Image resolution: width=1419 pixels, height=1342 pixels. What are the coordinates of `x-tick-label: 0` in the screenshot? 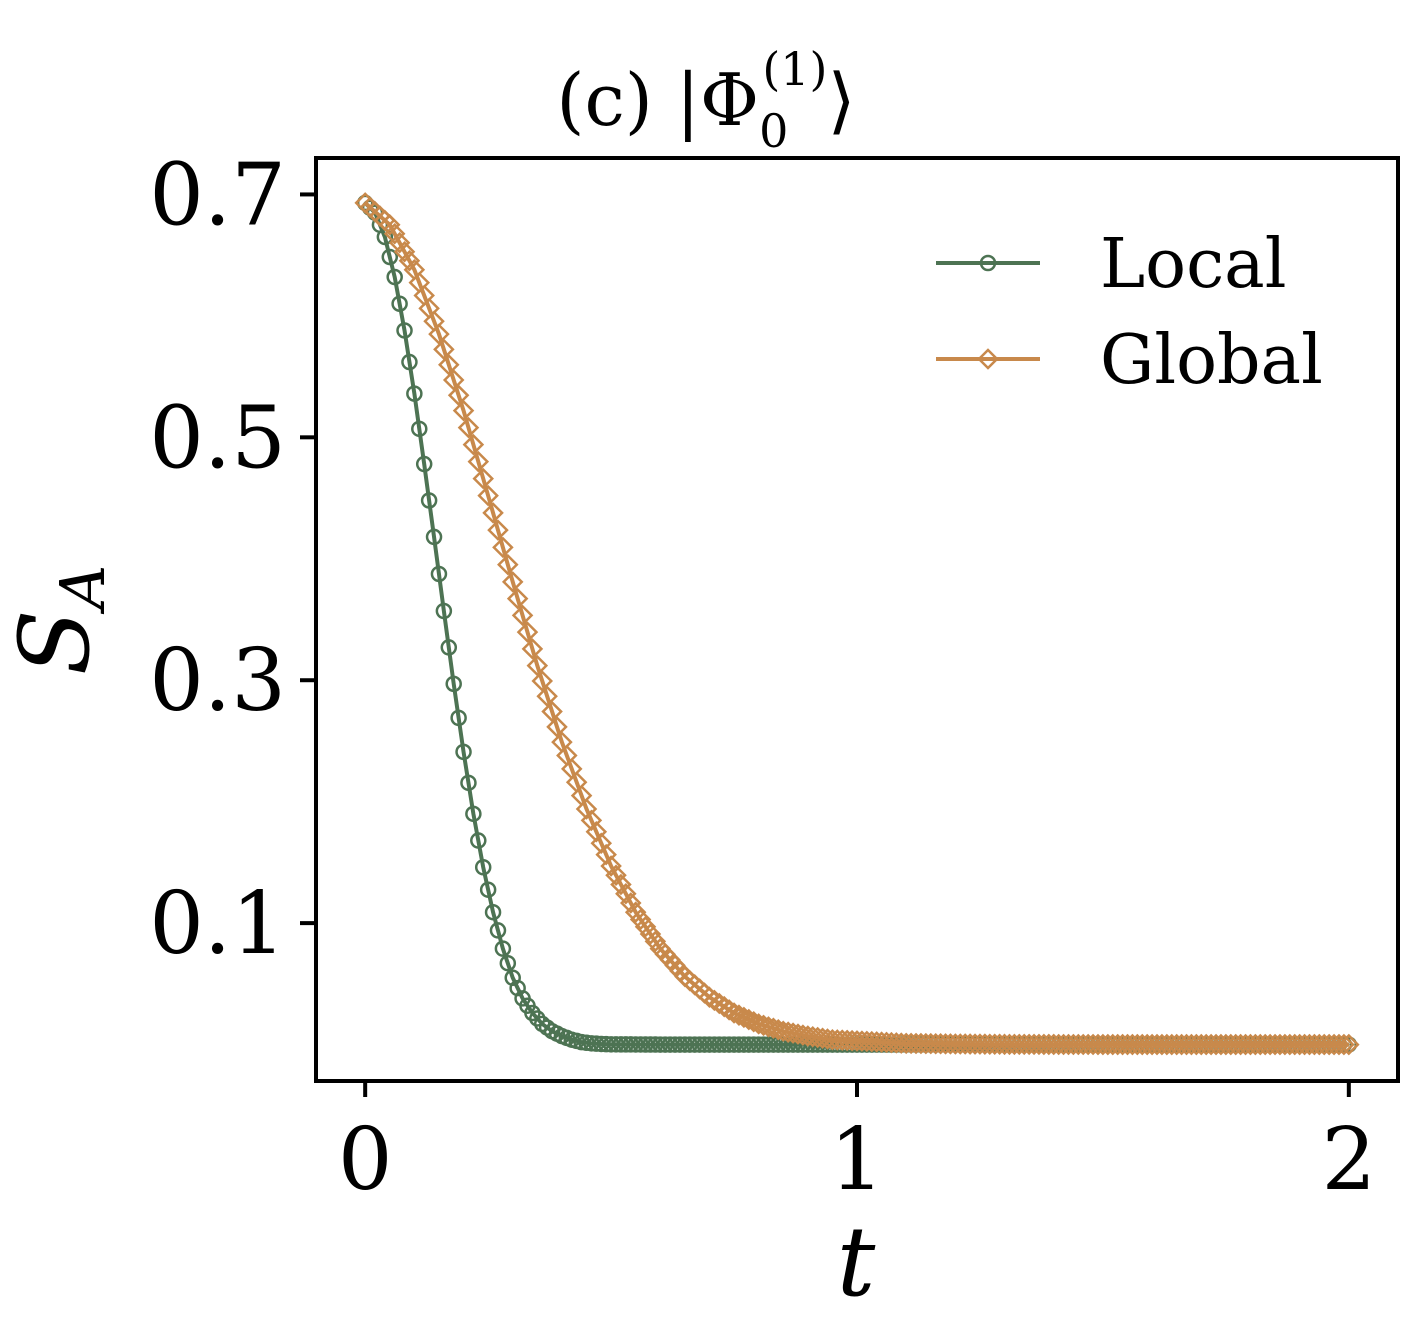 It's located at (365, 1160).